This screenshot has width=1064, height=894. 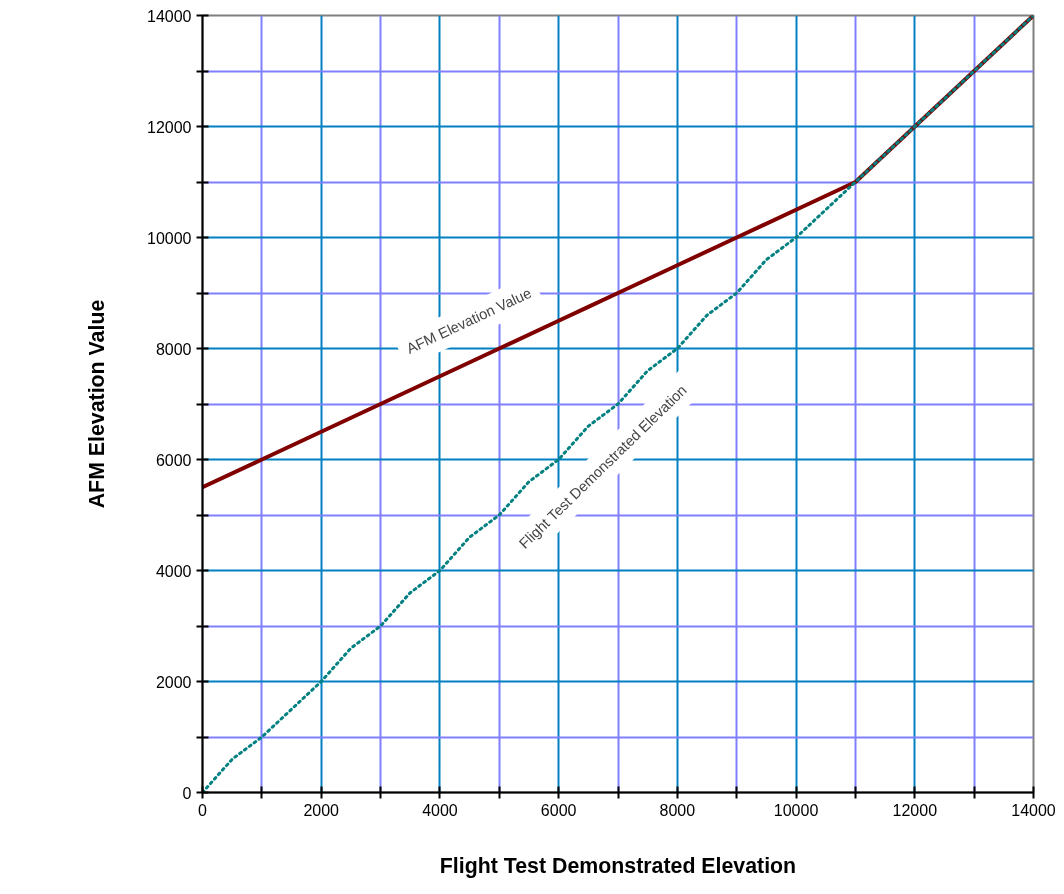 What do you see at coordinates (173, 349) in the screenshot?
I see `y-tick-label: 8000` at bounding box center [173, 349].